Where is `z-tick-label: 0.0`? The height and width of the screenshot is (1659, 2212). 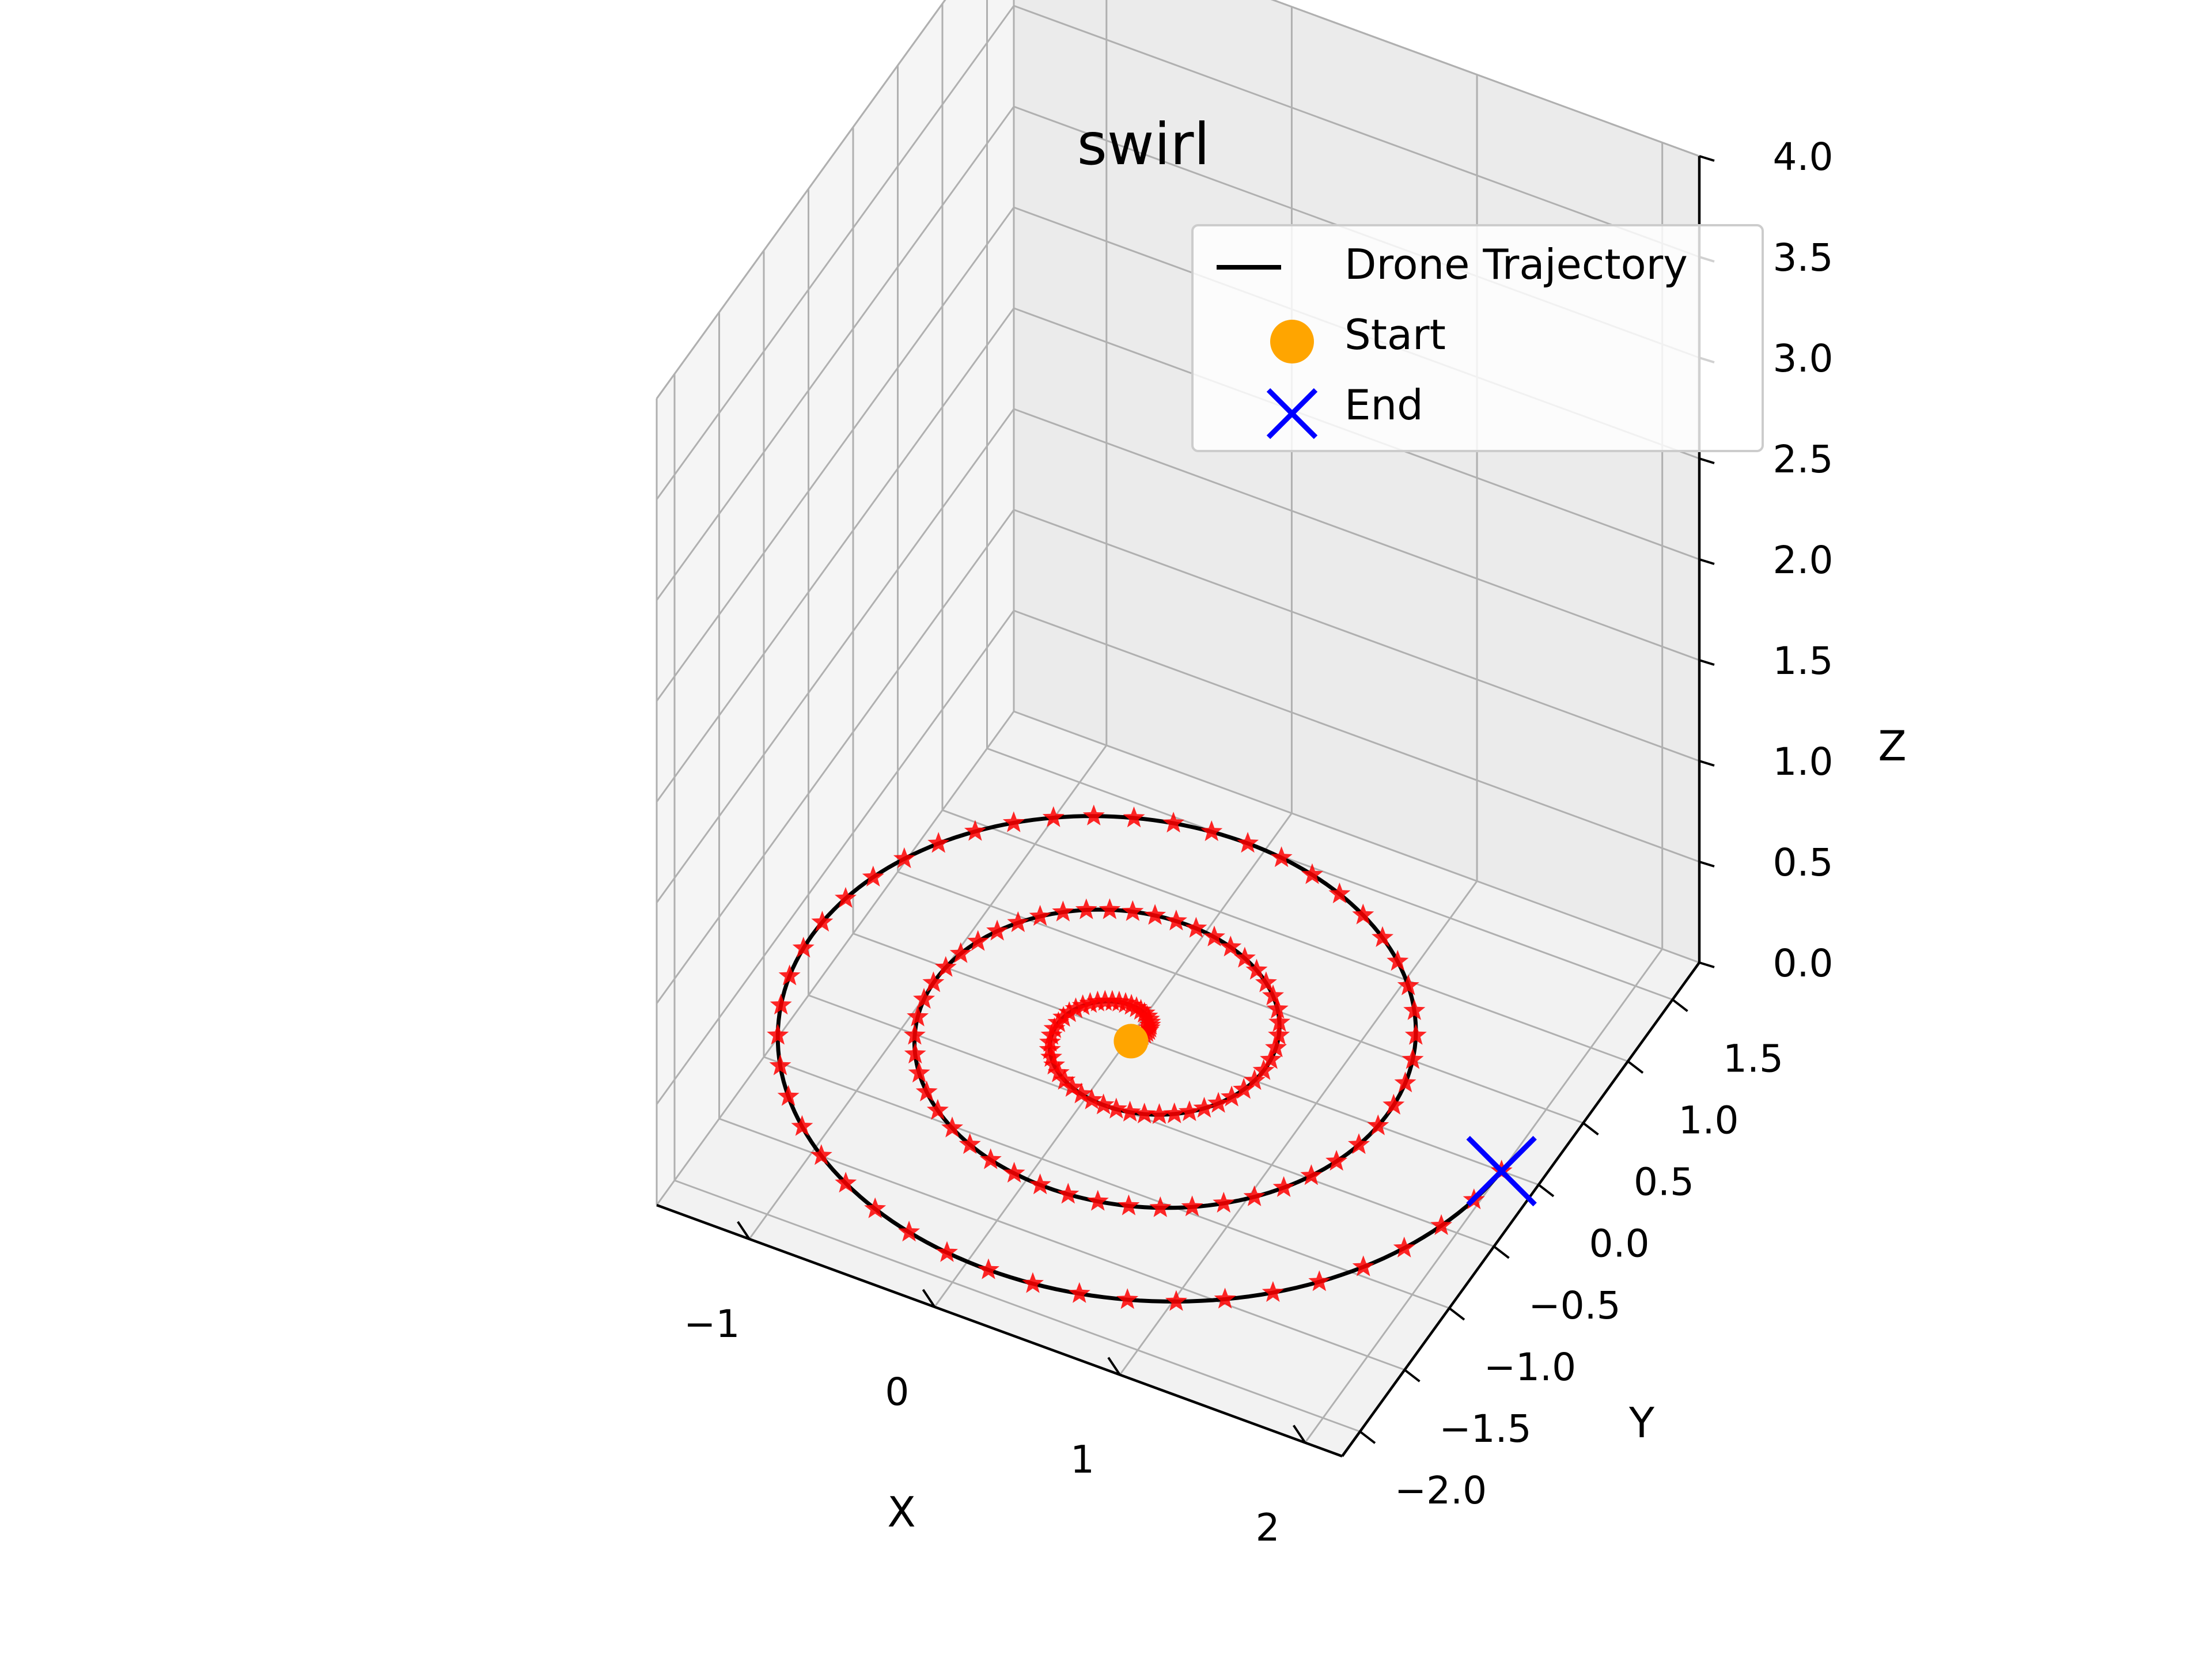
z-tick-label: 0.0 is located at coordinates (1803, 963).